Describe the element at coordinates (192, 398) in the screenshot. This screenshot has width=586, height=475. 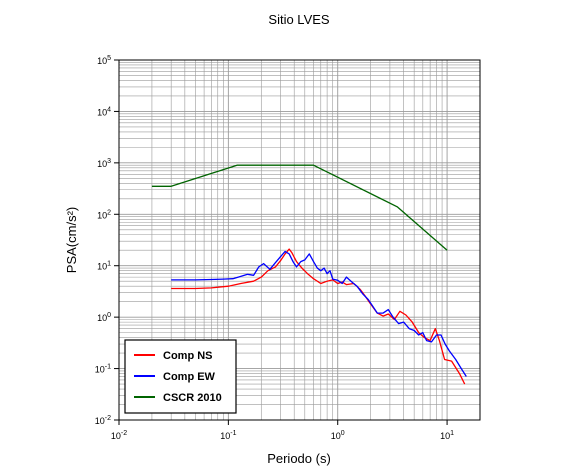
I see `legend-label-3: CSCR 2010` at that location.